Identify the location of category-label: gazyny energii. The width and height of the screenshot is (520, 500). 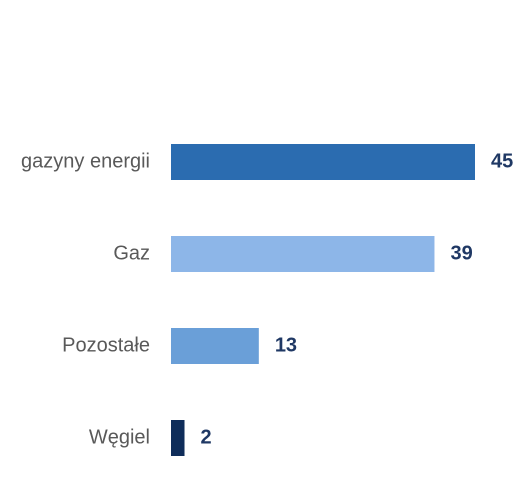
(85, 161).